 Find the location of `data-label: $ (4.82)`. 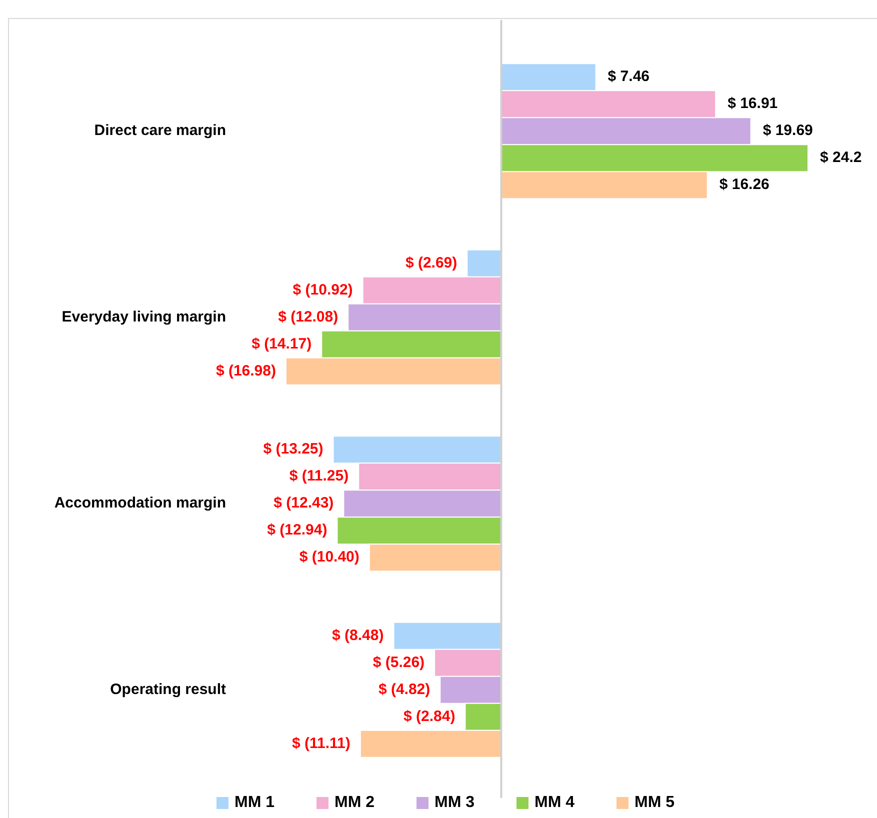

data-label: $ (4.82) is located at coordinates (404, 689).